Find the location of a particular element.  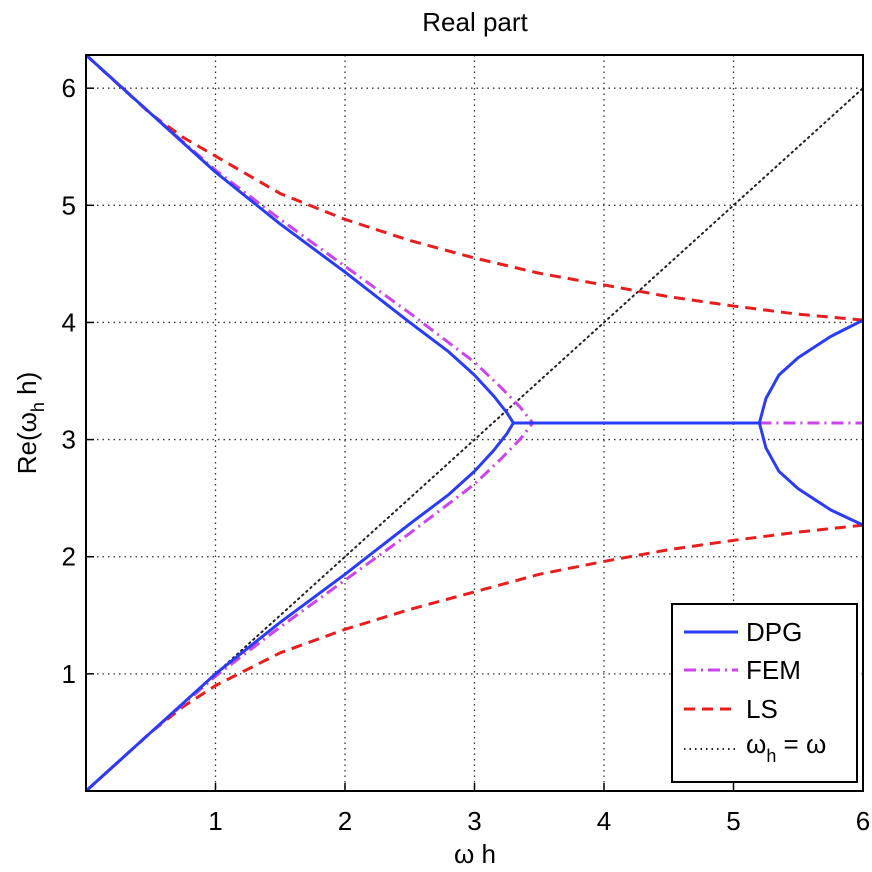

y-tick-label: 4 is located at coordinates (69, 322).